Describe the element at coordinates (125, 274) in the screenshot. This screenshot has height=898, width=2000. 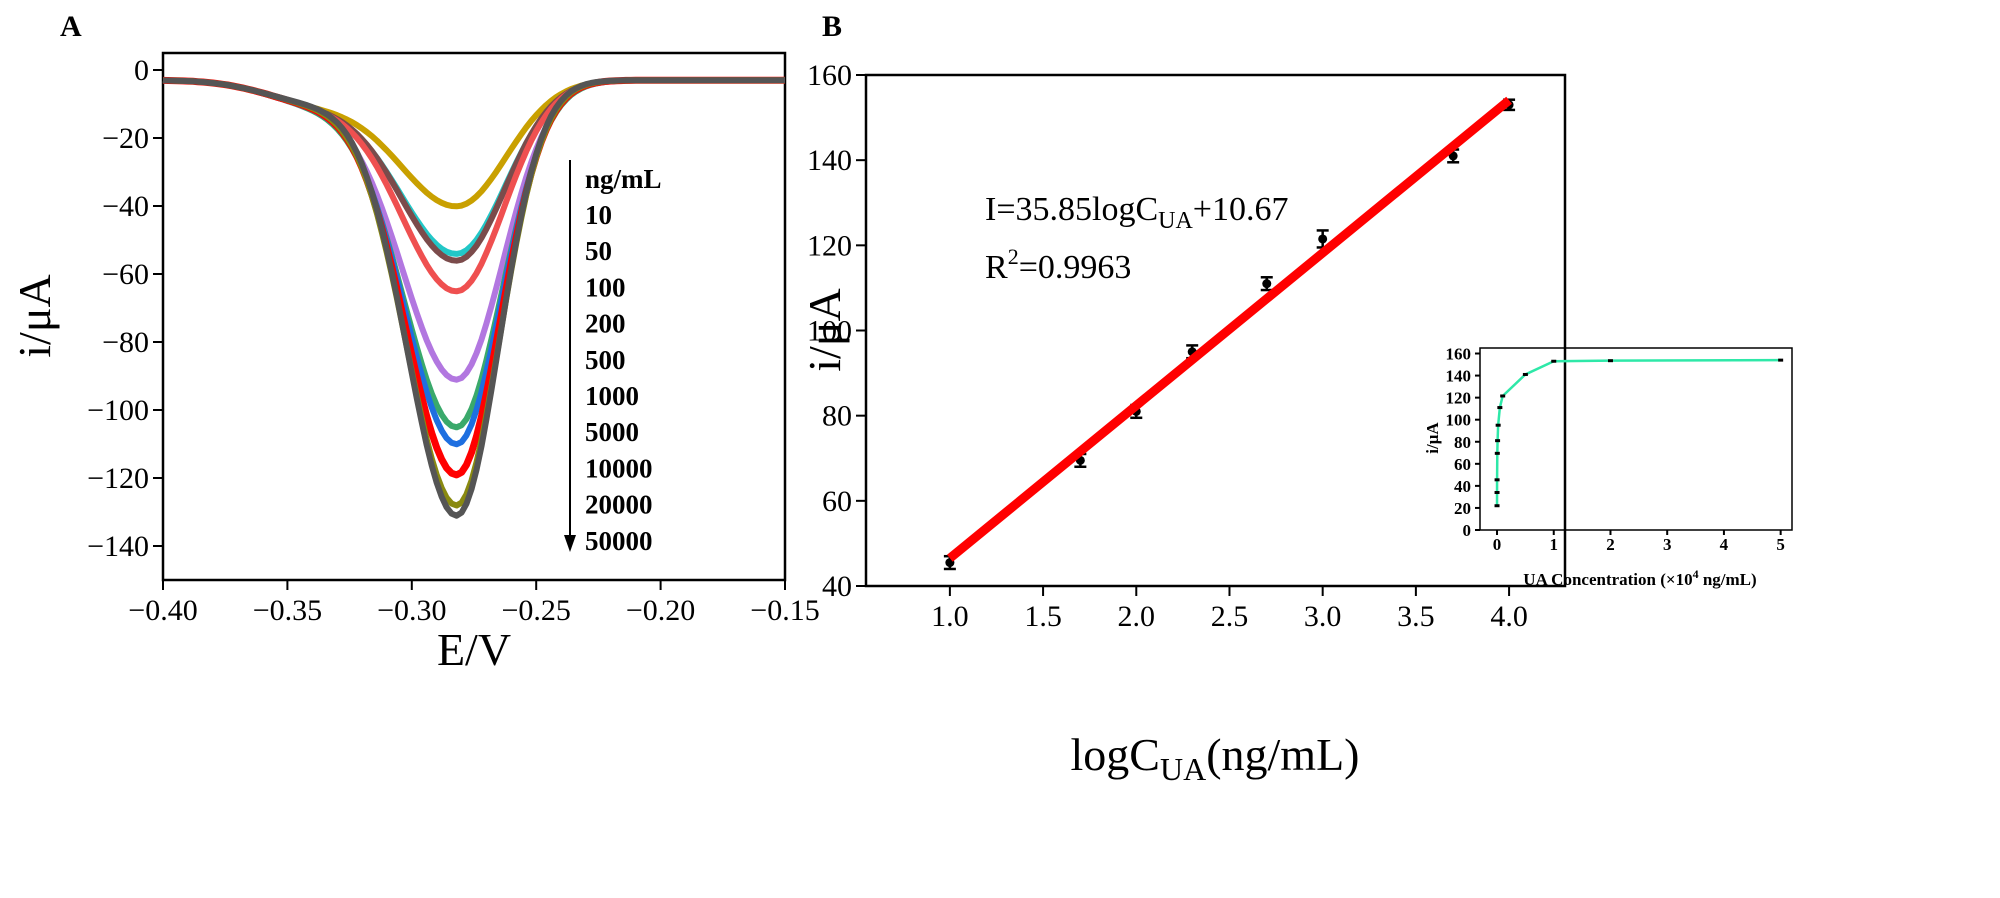
I see `a-y-tick-label: −60` at that location.